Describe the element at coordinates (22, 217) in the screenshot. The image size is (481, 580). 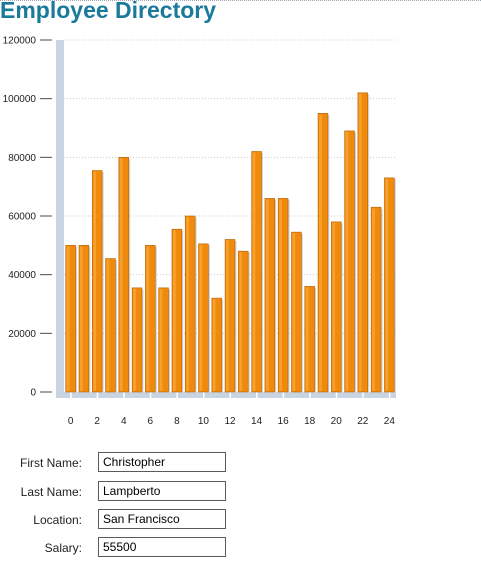
I see `y-tick-label: 60000` at that location.